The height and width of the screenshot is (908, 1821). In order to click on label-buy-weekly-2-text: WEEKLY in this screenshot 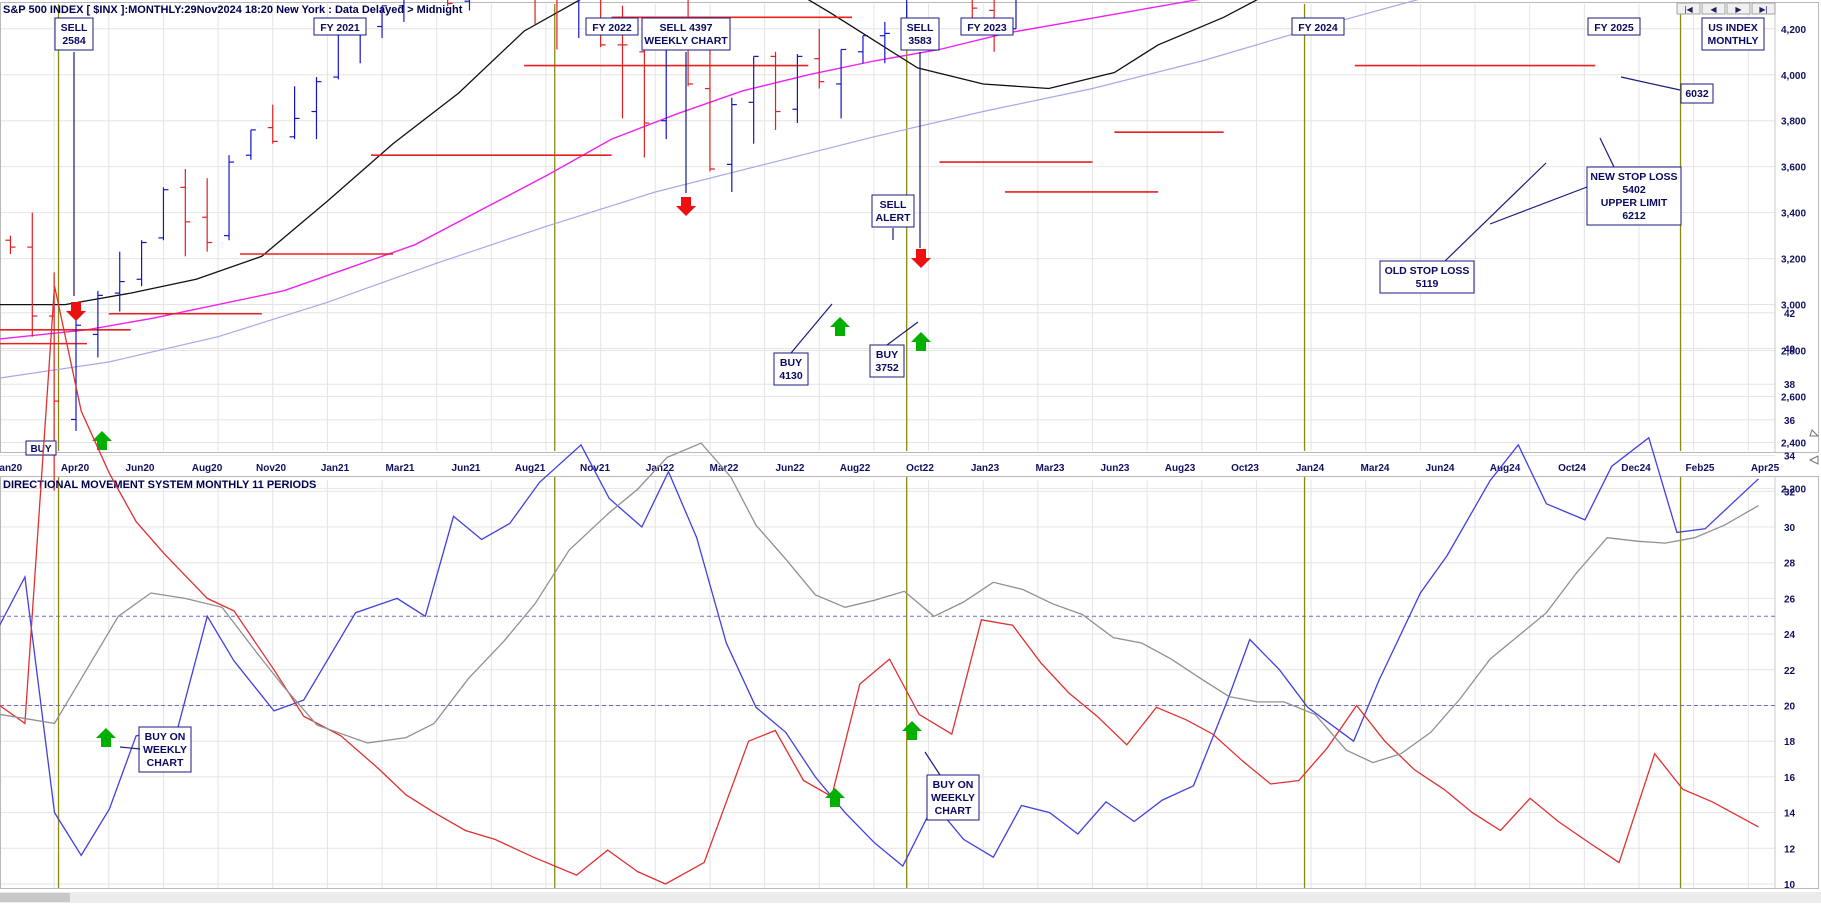, I will do `click(953, 798)`.